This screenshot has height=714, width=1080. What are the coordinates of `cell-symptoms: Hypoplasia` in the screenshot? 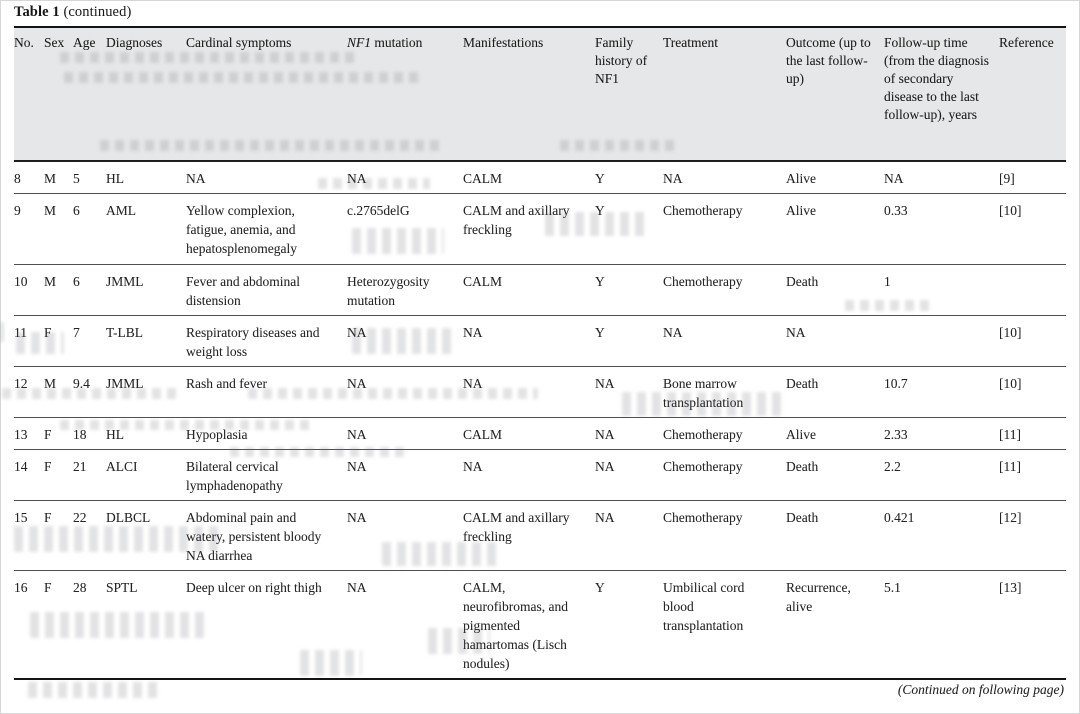 It's located at (266, 433).